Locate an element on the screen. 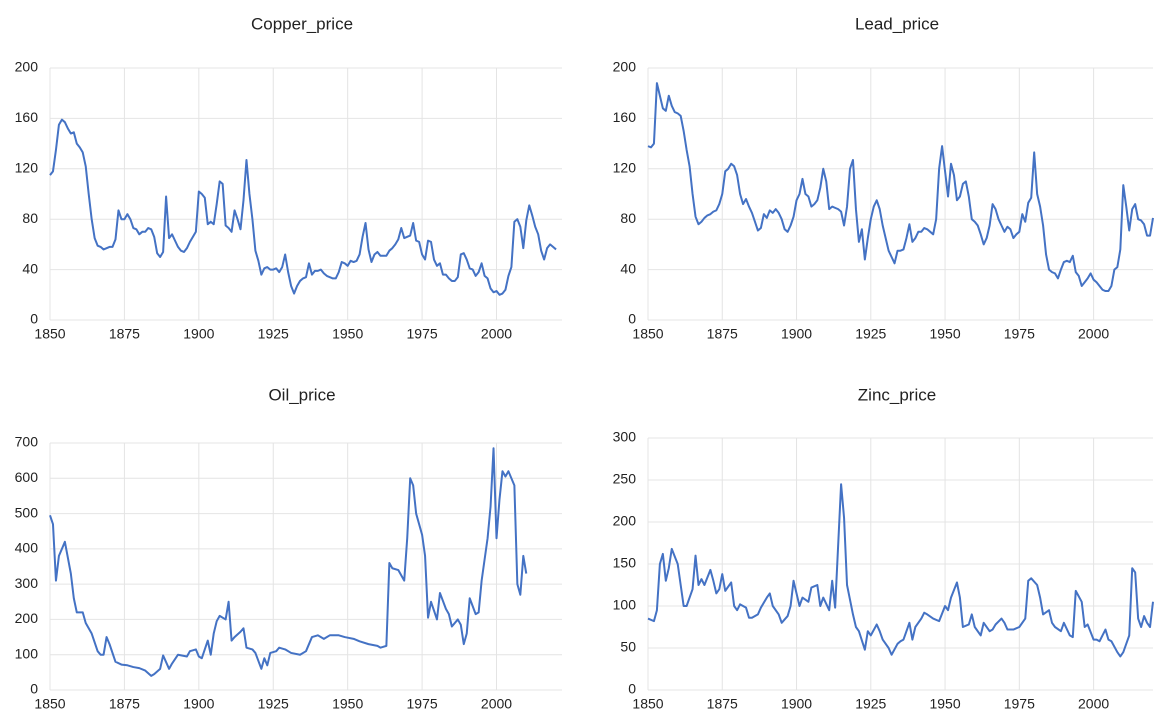 This screenshot has width=1154, height=717. panel-title: Zinc_price is located at coordinates (897, 394).